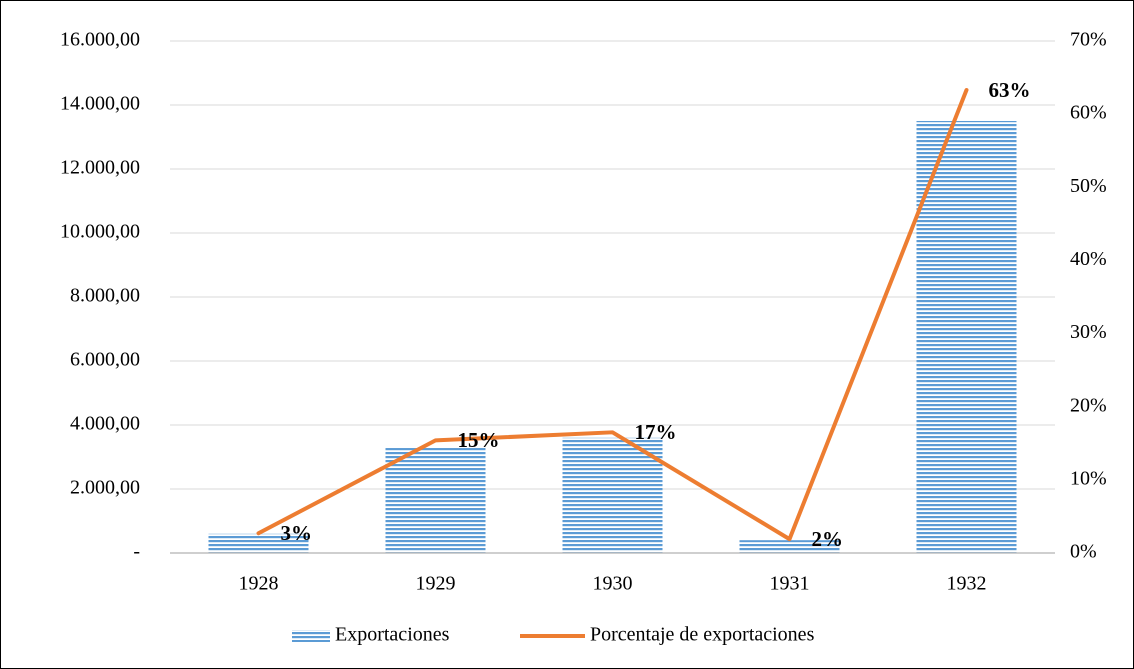 This screenshot has width=1134, height=669. Describe the element at coordinates (613, 584) in the screenshot. I see `x-tick-label: 1930` at that location.